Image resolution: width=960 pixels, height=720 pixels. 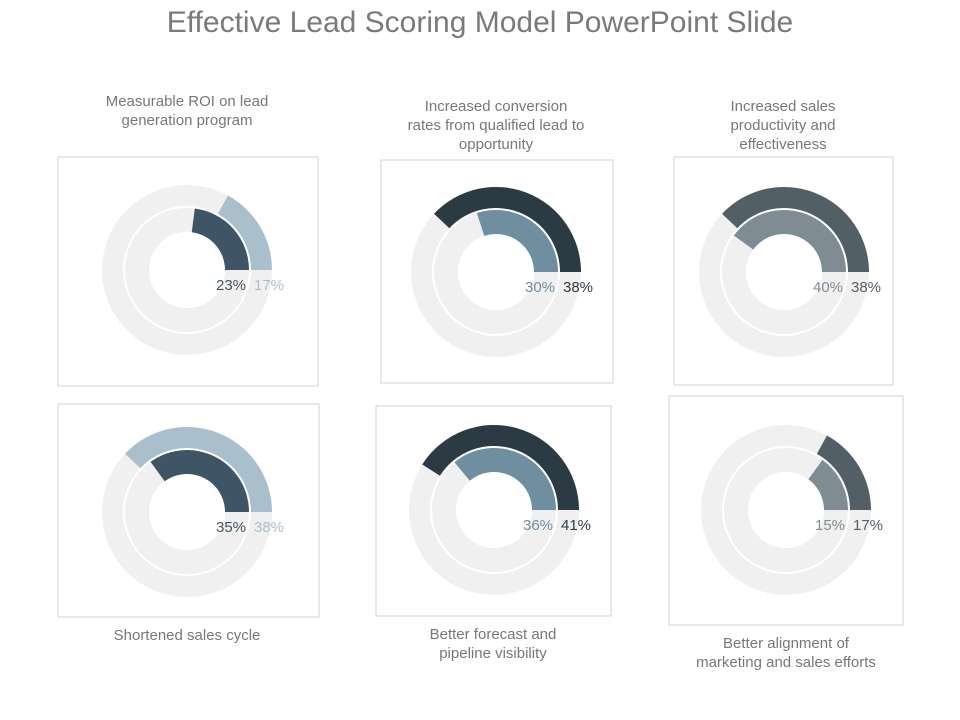 What do you see at coordinates (231, 527) in the screenshot?
I see `value-label: 35%` at bounding box center [231, 527].